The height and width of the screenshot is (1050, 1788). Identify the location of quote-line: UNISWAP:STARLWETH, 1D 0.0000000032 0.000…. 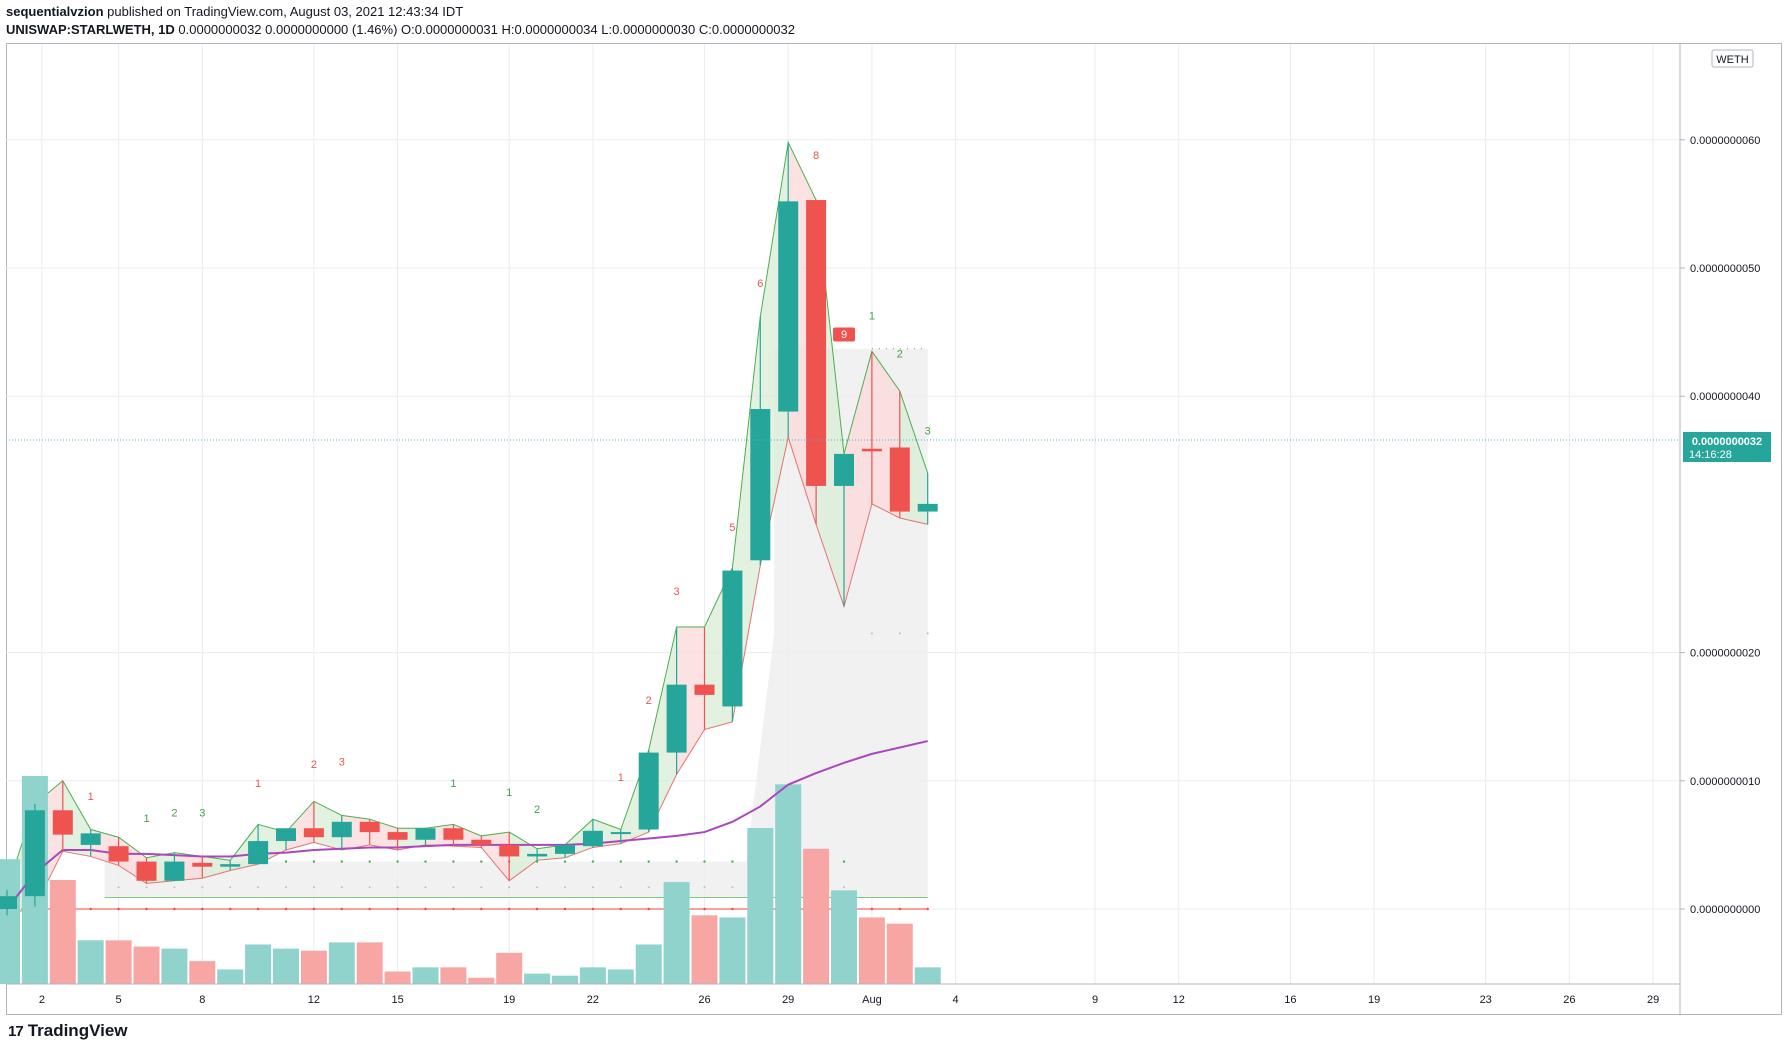
(400, 29).